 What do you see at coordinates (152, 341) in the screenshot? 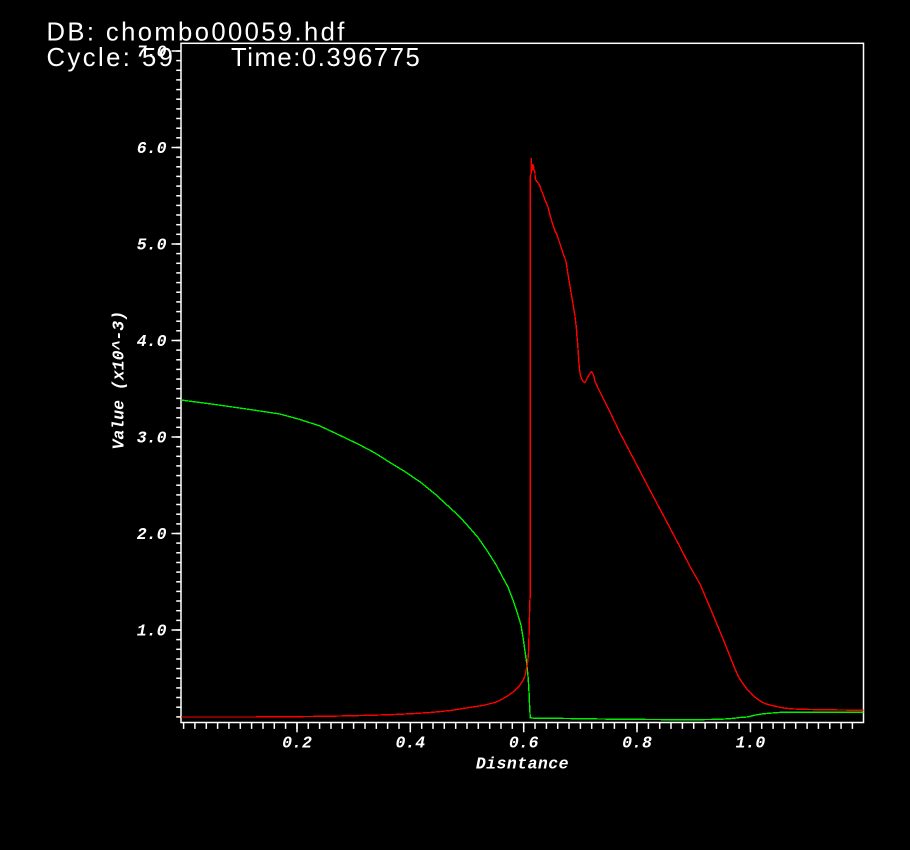
I see `svg-text: 4.0` at bounding box center [152, 341].